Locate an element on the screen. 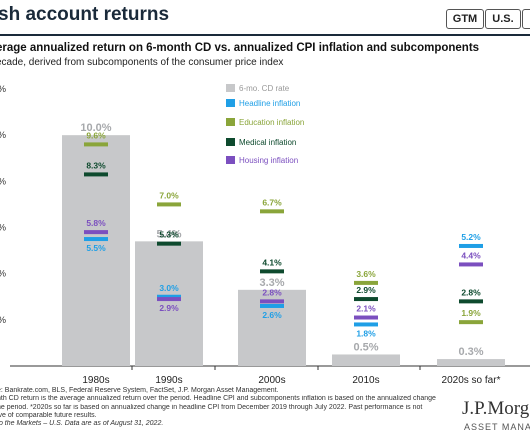 This screenshot has height=442, width=530. x-tick-label: 2020s so far* is located at coordinates (471, 380).